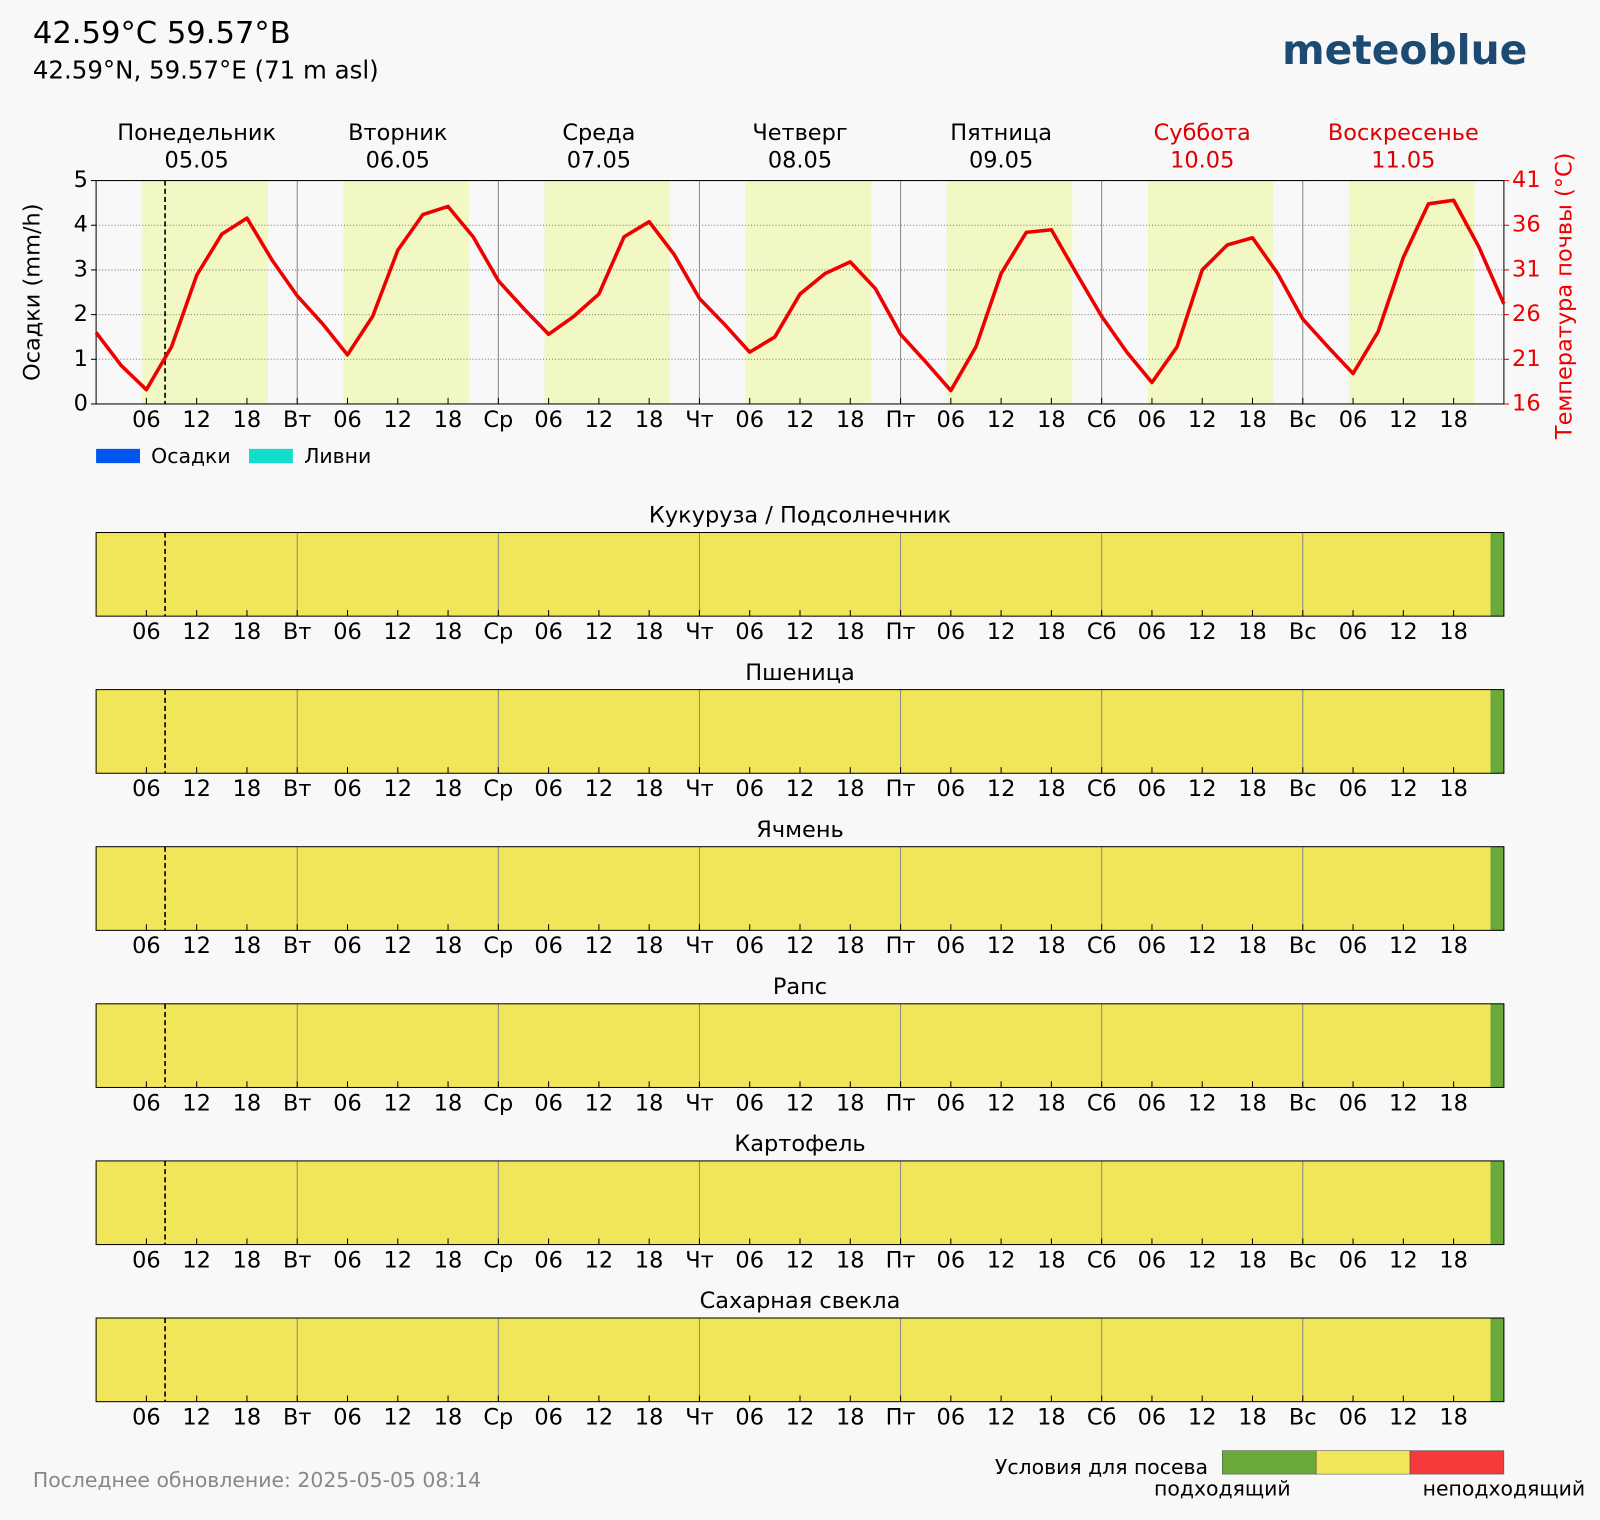 The image size is (1600, 1520). I want to click on y2-axis-label: Температура почвы (°C), so click(1565, 297).